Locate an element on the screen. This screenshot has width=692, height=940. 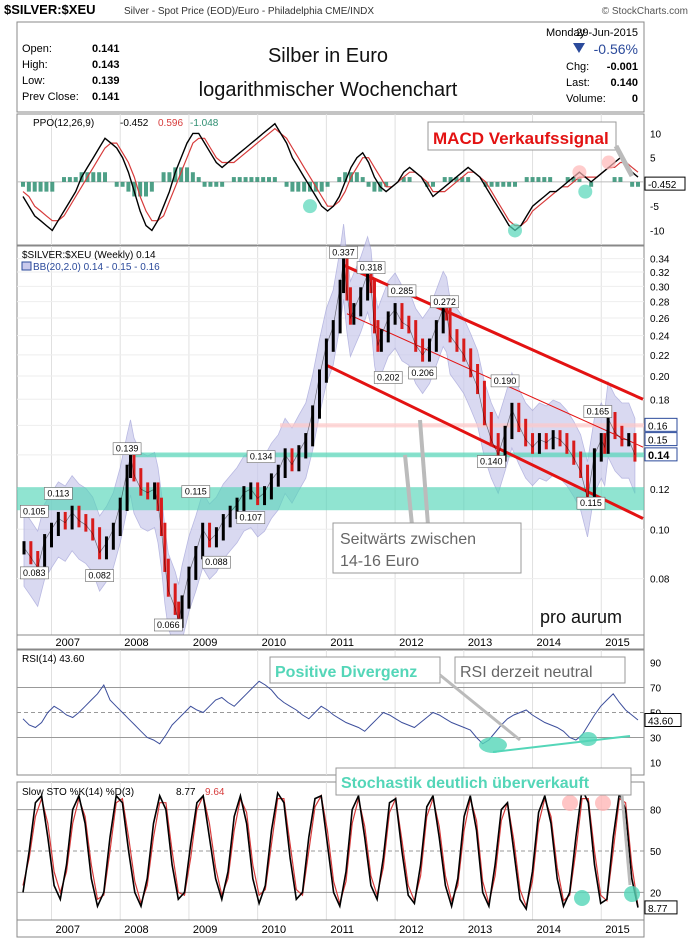
y-tick-label: 0.30 is located at coordinates (660, 287).